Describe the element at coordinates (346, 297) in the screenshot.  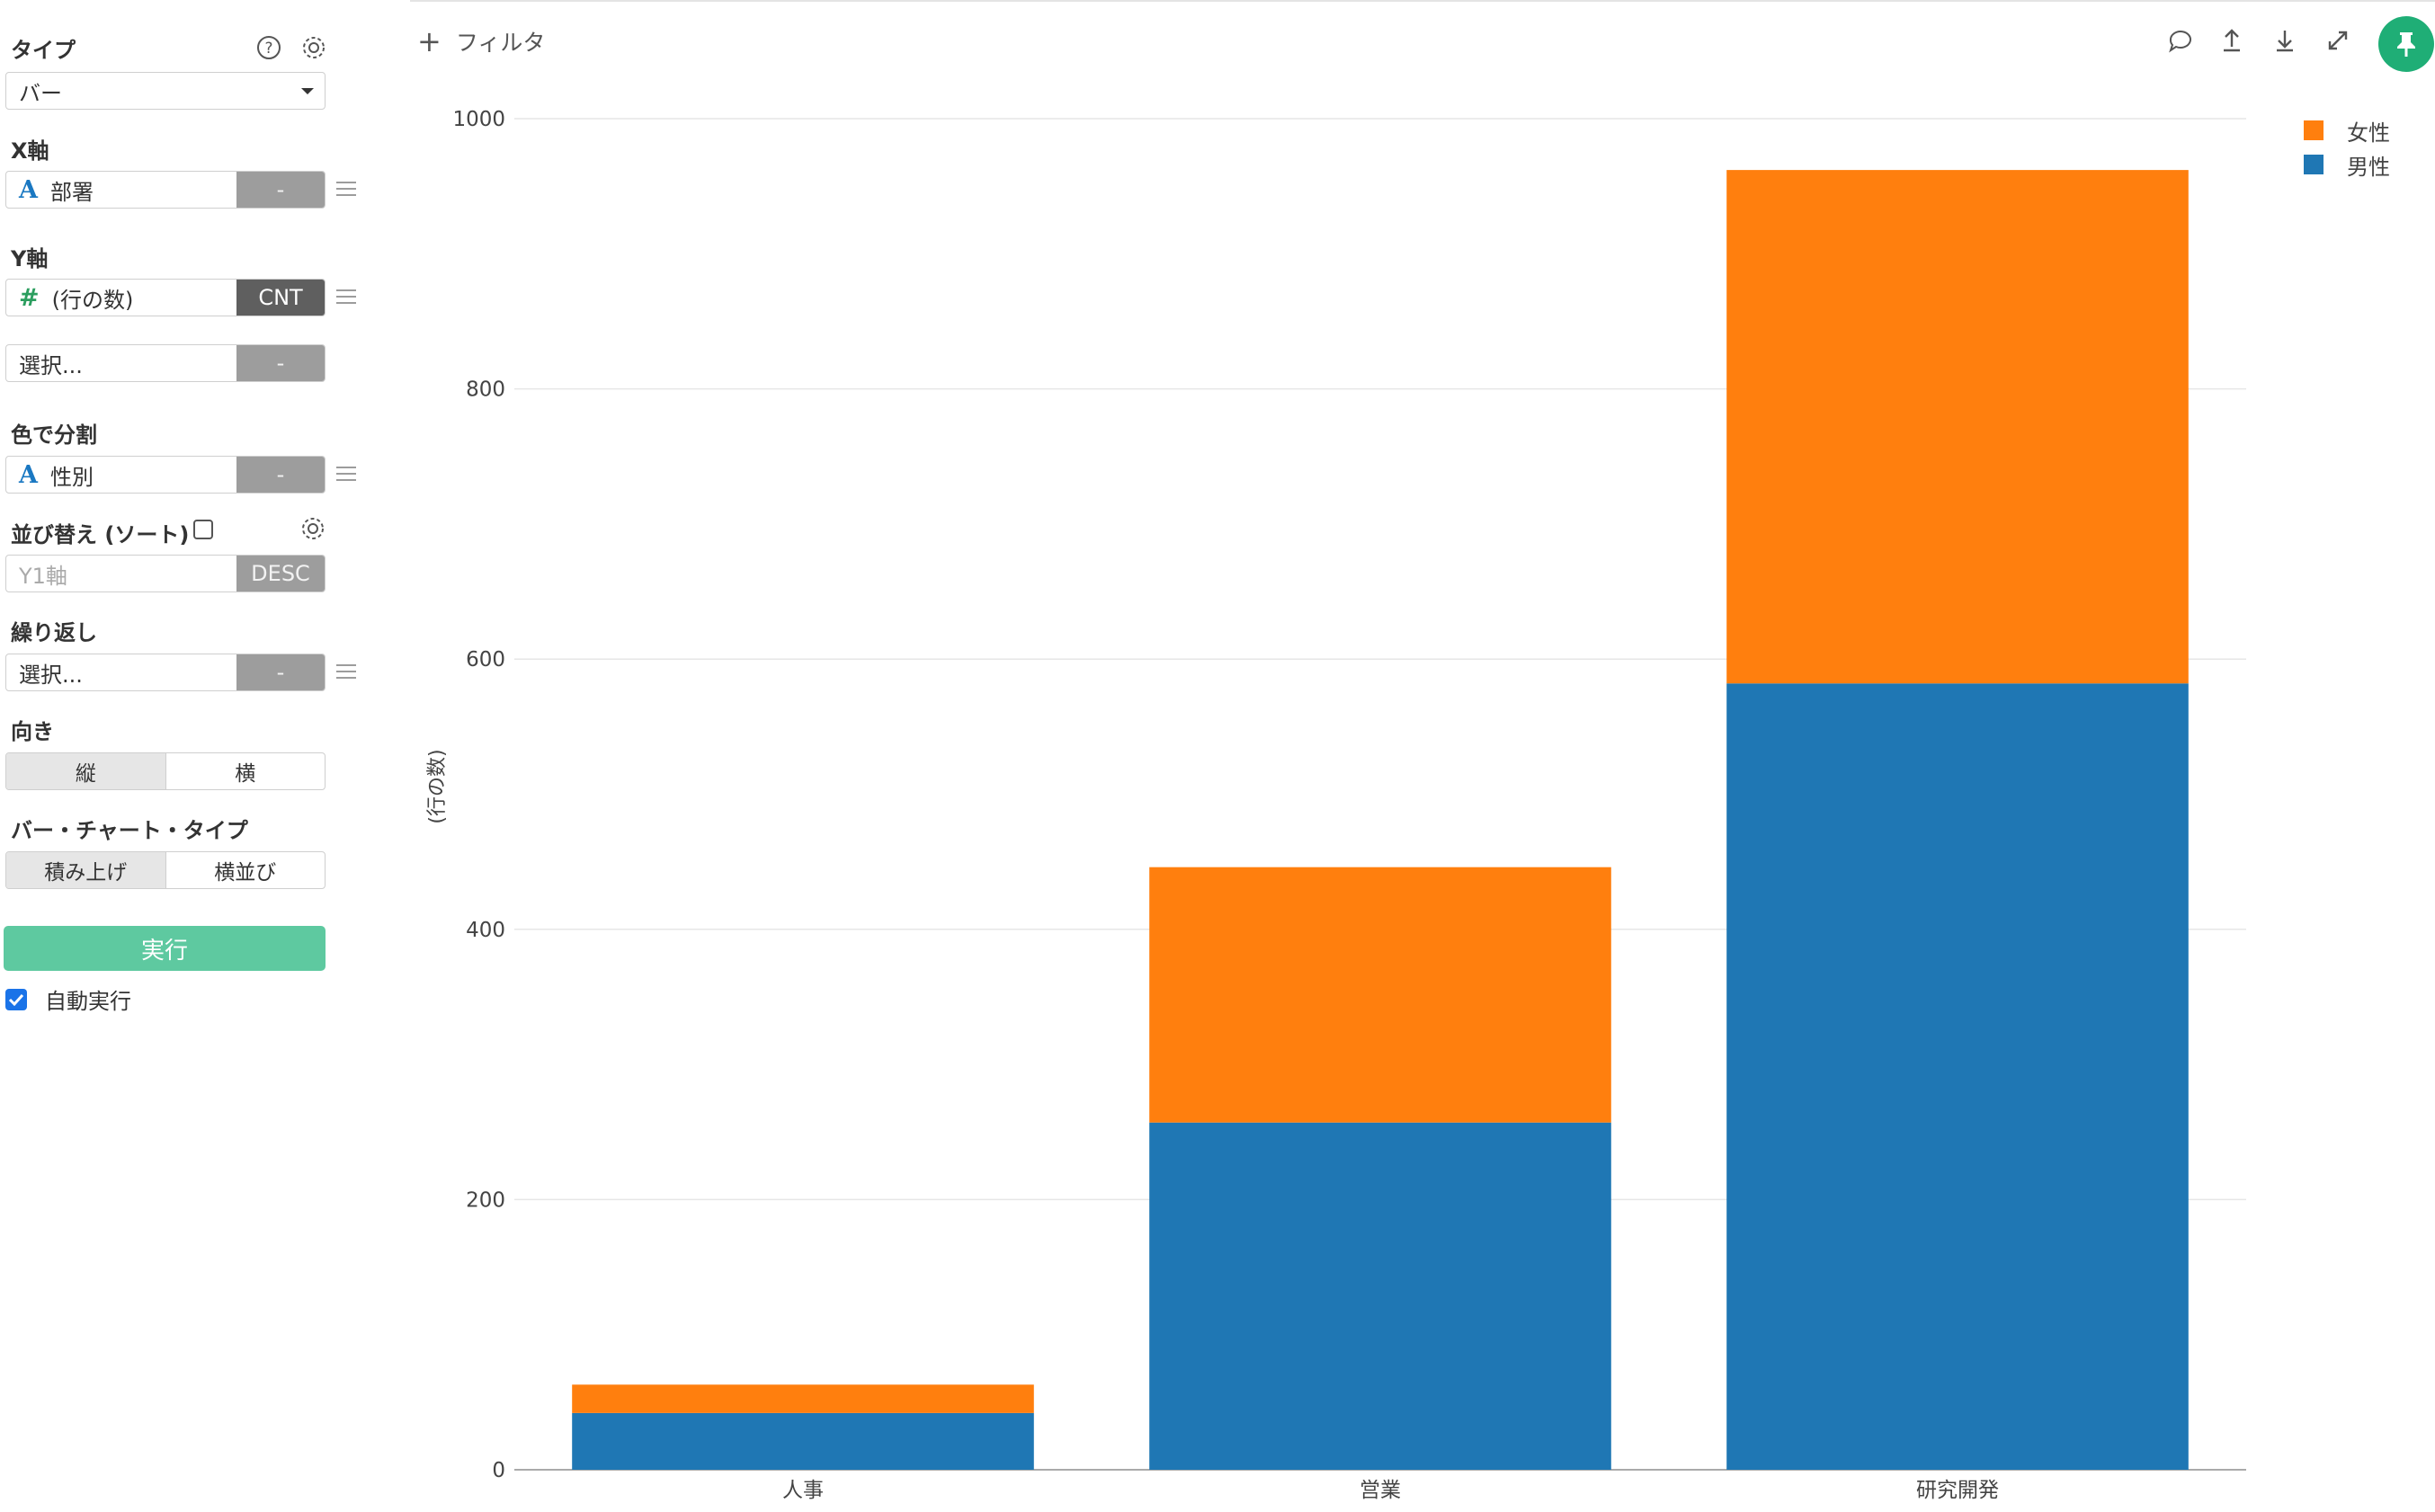
I see `y-axis-menu-icon` at that location.